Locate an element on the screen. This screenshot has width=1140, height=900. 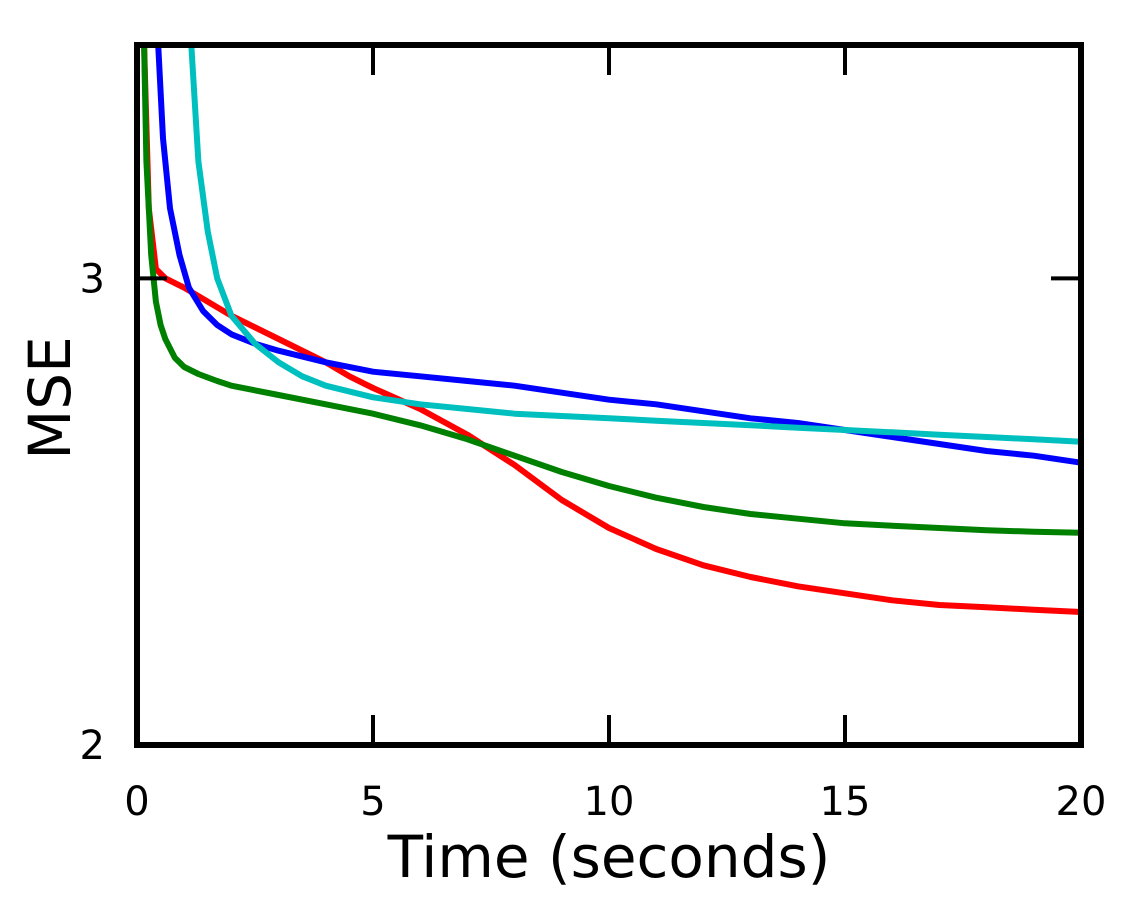
y-tick-label: 3 is located at coordinates (92, 279).